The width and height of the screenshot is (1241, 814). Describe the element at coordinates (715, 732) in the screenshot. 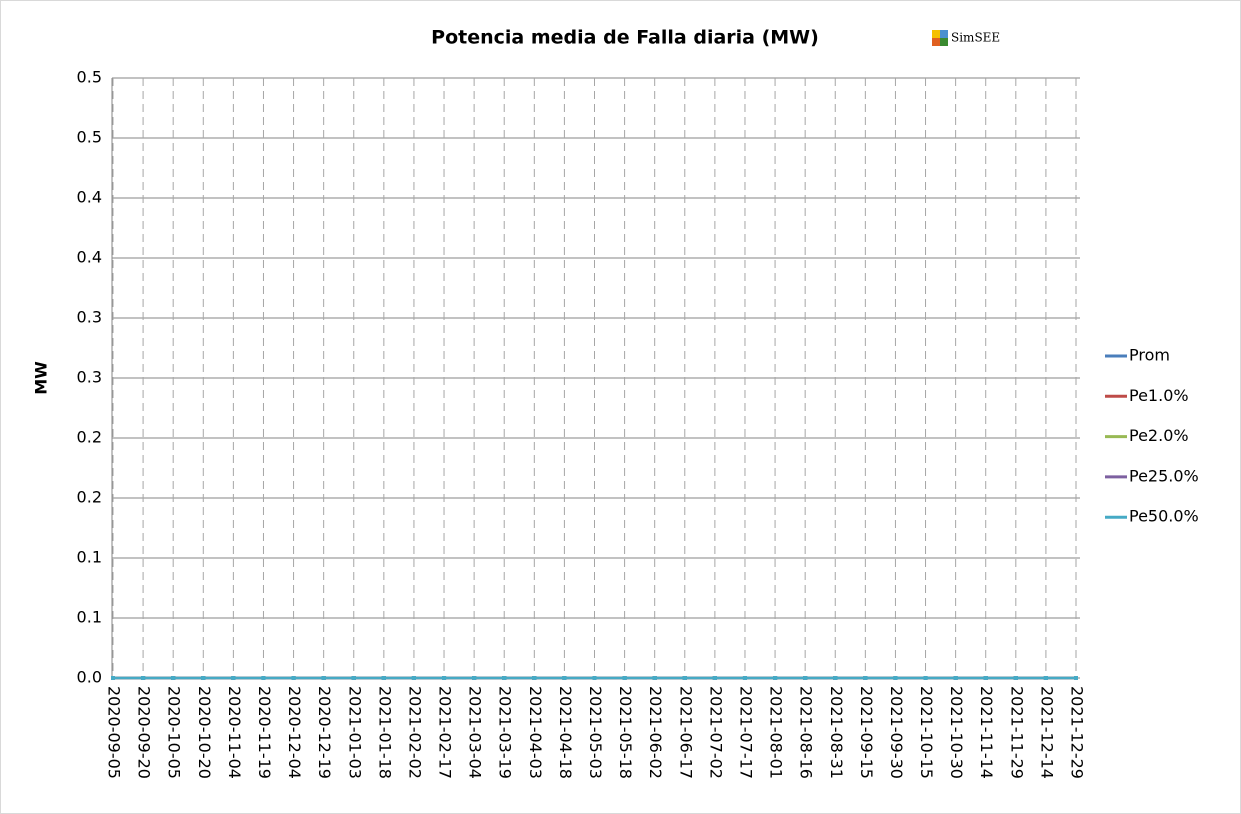

I see `x-tick-label: 2021-07-02` at that location.